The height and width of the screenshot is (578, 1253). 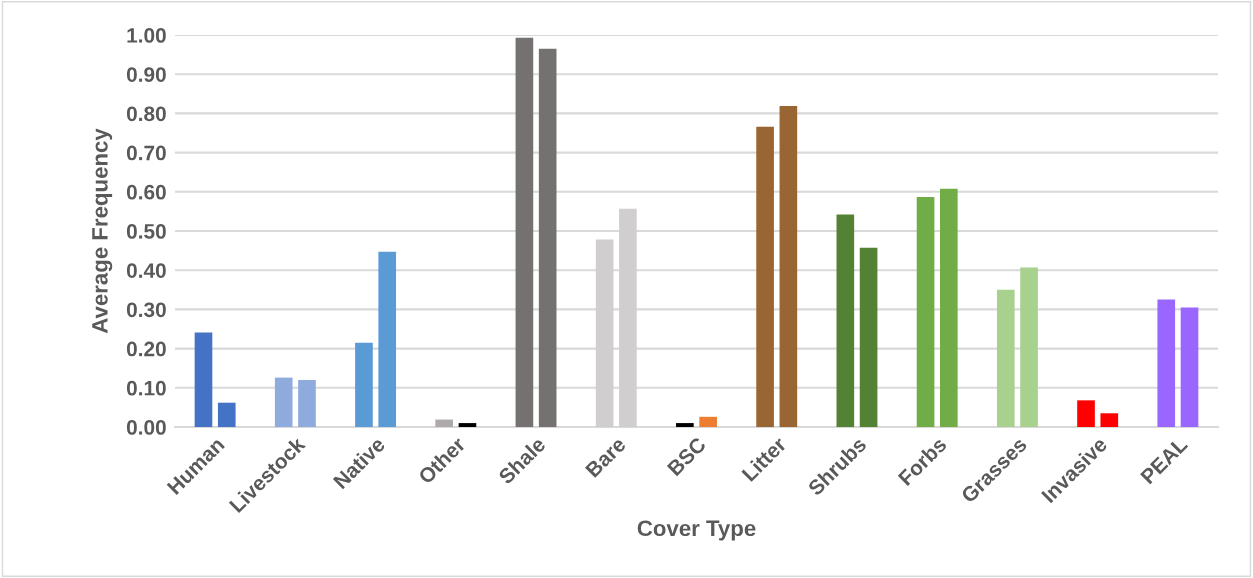 I want to click on y-tick-label: 0.60, so click(x=146, y=192).